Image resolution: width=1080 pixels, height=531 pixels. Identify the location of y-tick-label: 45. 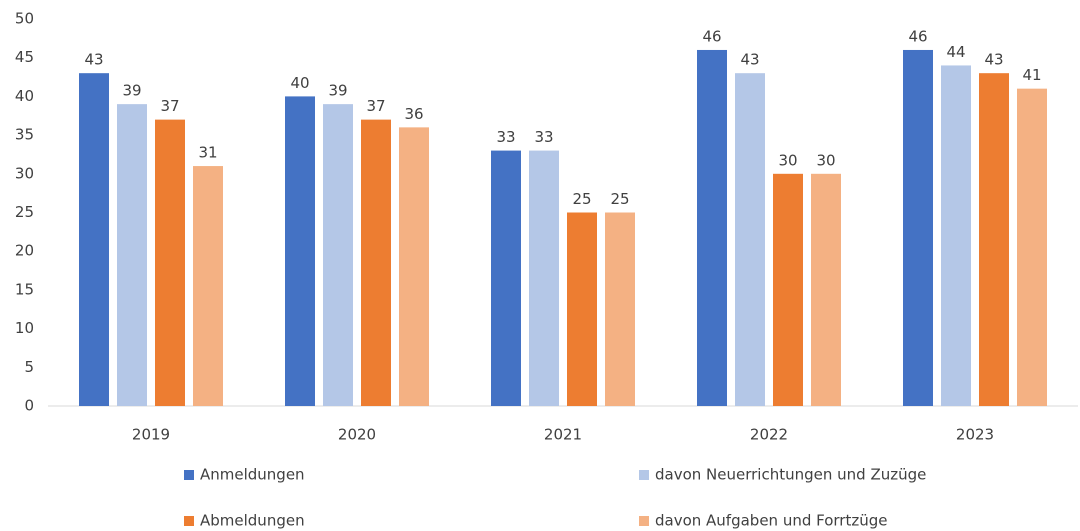
(24, 57).